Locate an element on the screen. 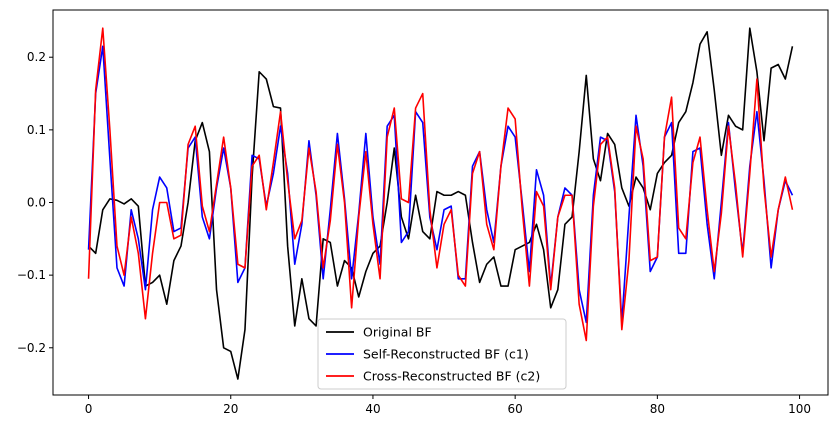  y-tick-label: −0.2 is located at coordinates (31, 348).